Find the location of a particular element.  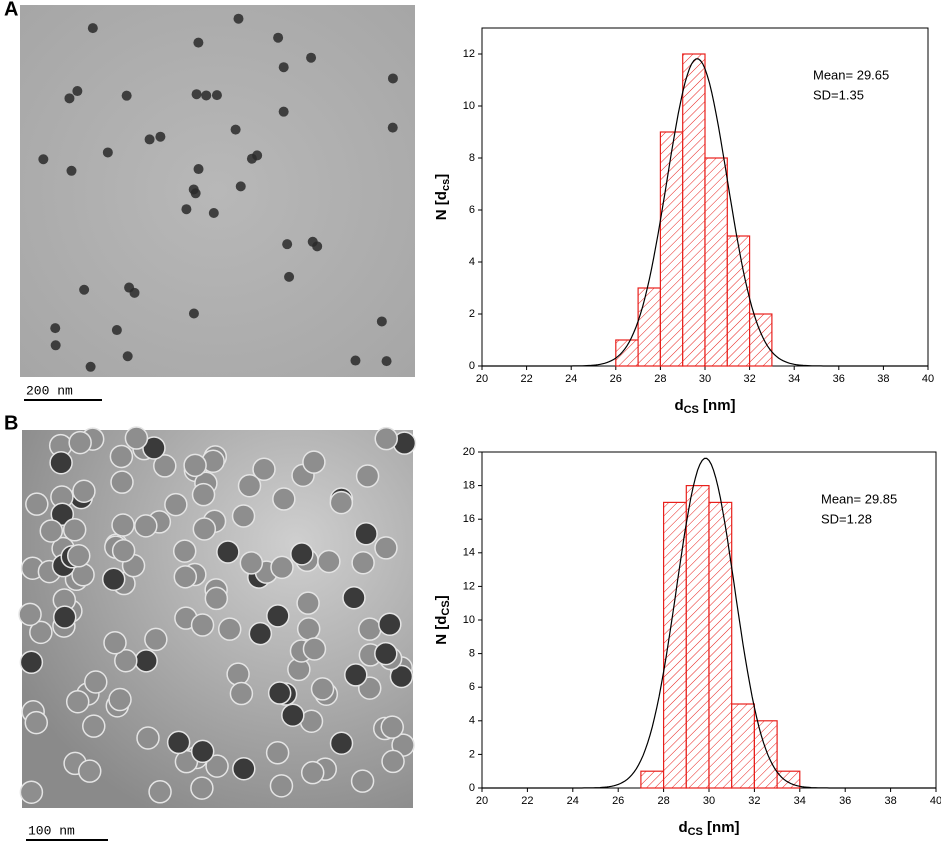

y-axis-label: N [dCS] is located at coordinates (442, 619).